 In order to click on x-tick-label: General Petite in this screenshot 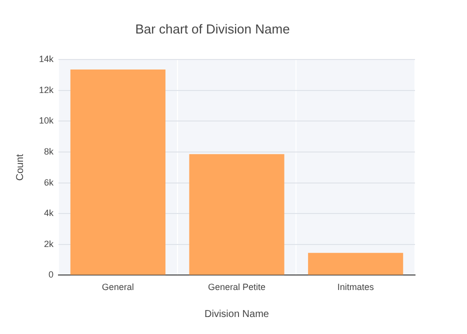, I will do `click(237, 287)`.